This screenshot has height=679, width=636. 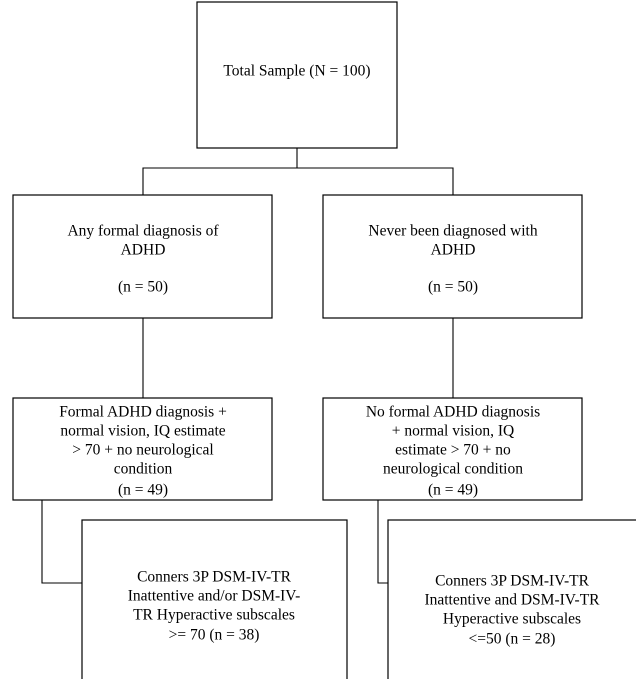 I want to click on node-label: normal vision, IQ estimate, so click(x=142, y=431).